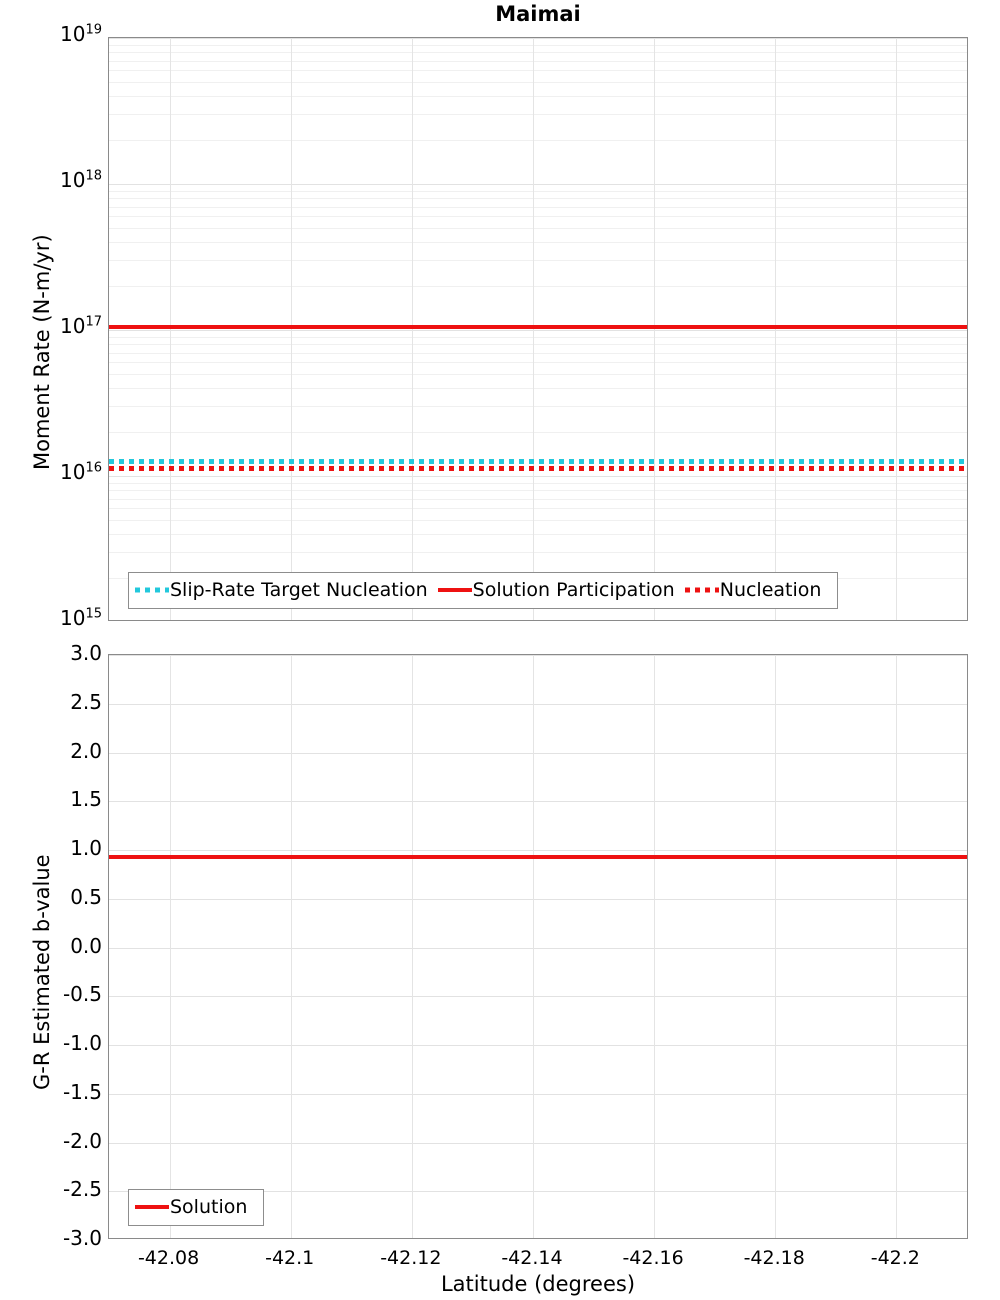  Describe the element at coordinates (86, 653) in the screenshot. I see `y-tick-label: 3.0` at that location.